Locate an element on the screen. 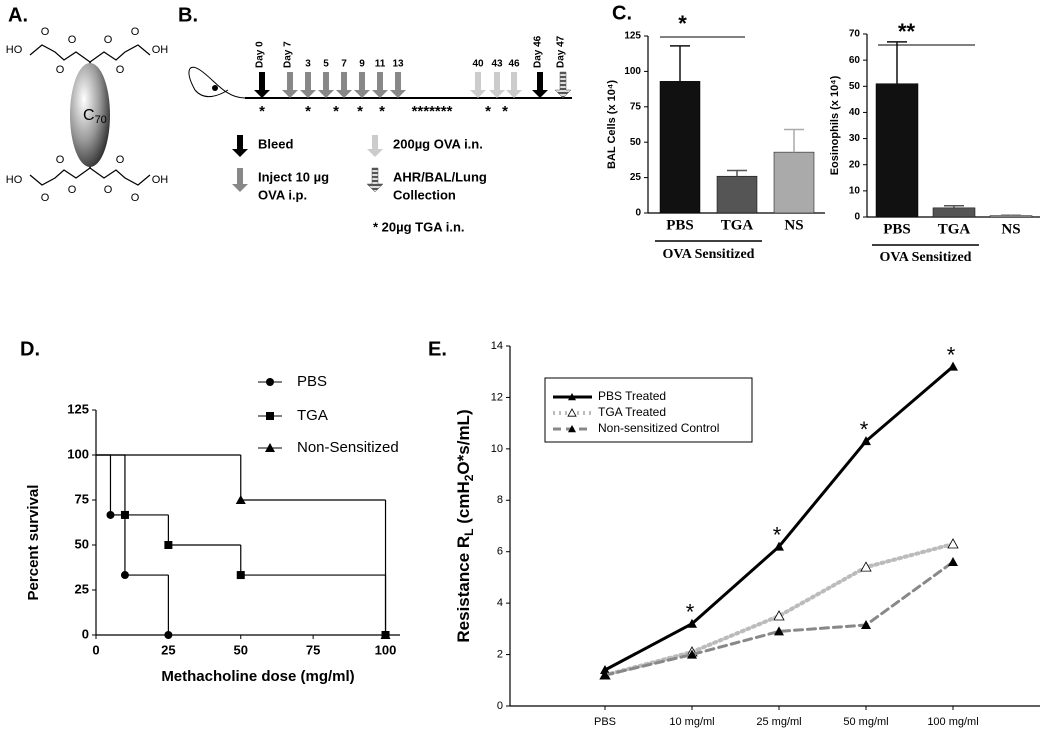  panel-label: E. is located at coordinates (437, 349).